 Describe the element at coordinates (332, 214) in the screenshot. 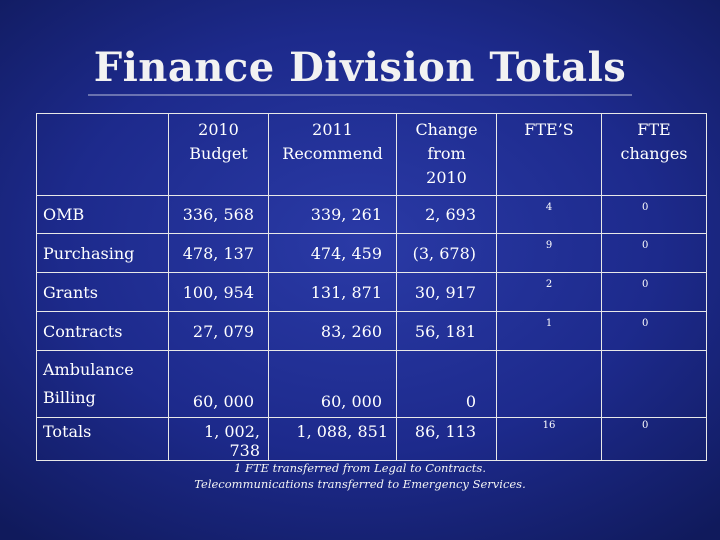

I see `cell-recommend-2011: 339, 261` at that location.